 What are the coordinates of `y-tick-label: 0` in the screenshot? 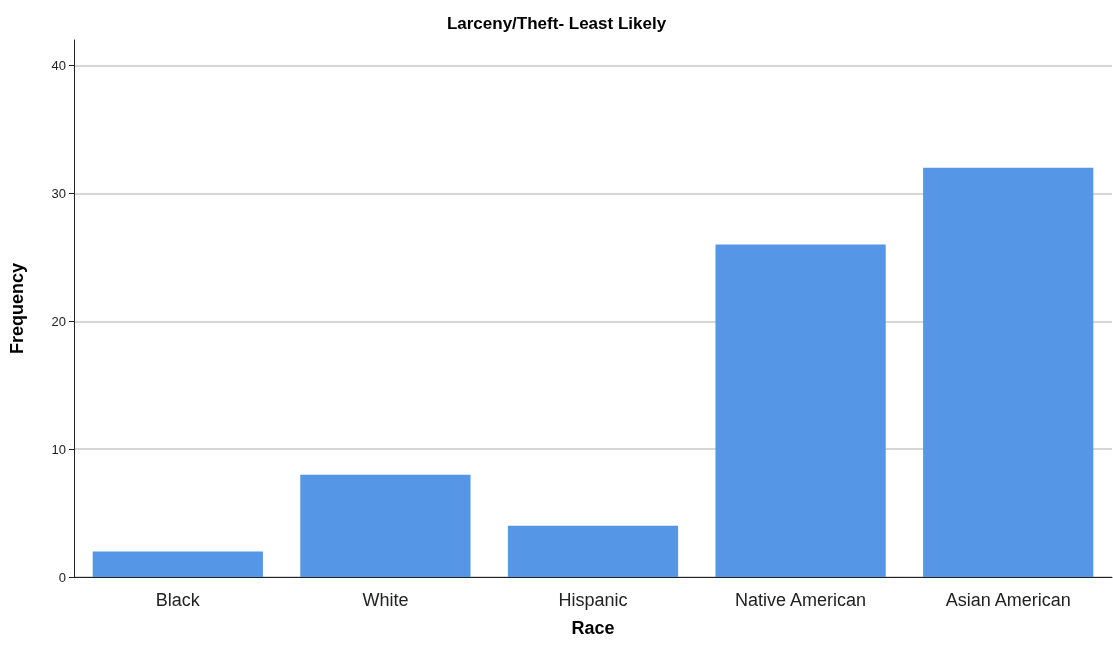 It's located at (62, 577).